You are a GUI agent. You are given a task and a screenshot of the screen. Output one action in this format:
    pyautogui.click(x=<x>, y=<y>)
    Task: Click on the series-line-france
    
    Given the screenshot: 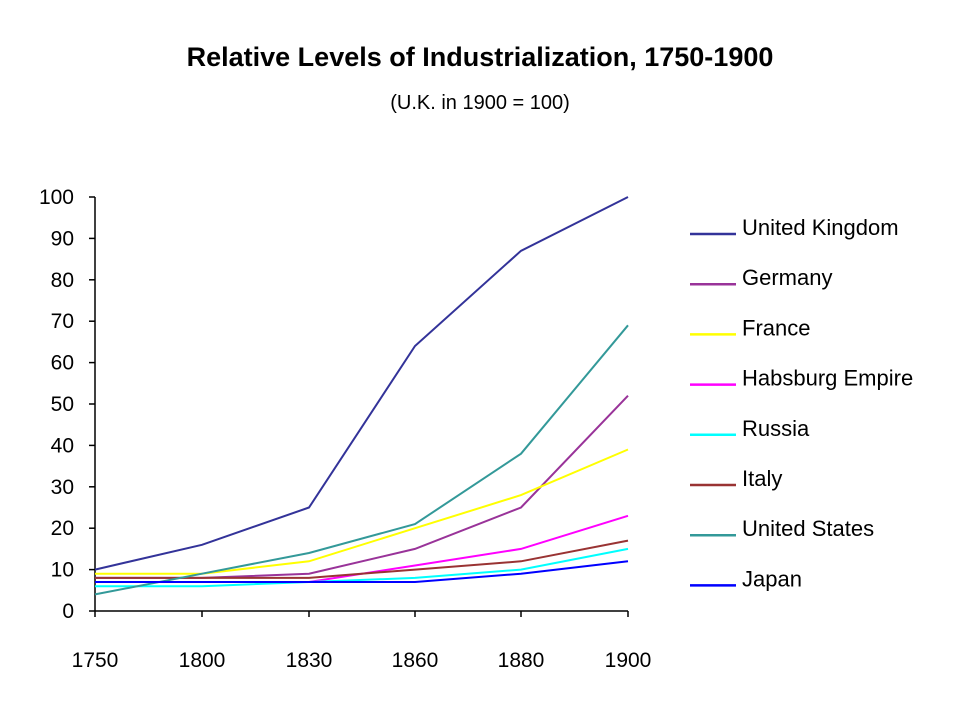 What is the action you would take?
    pyautogui.click(x=362, y=511)
    